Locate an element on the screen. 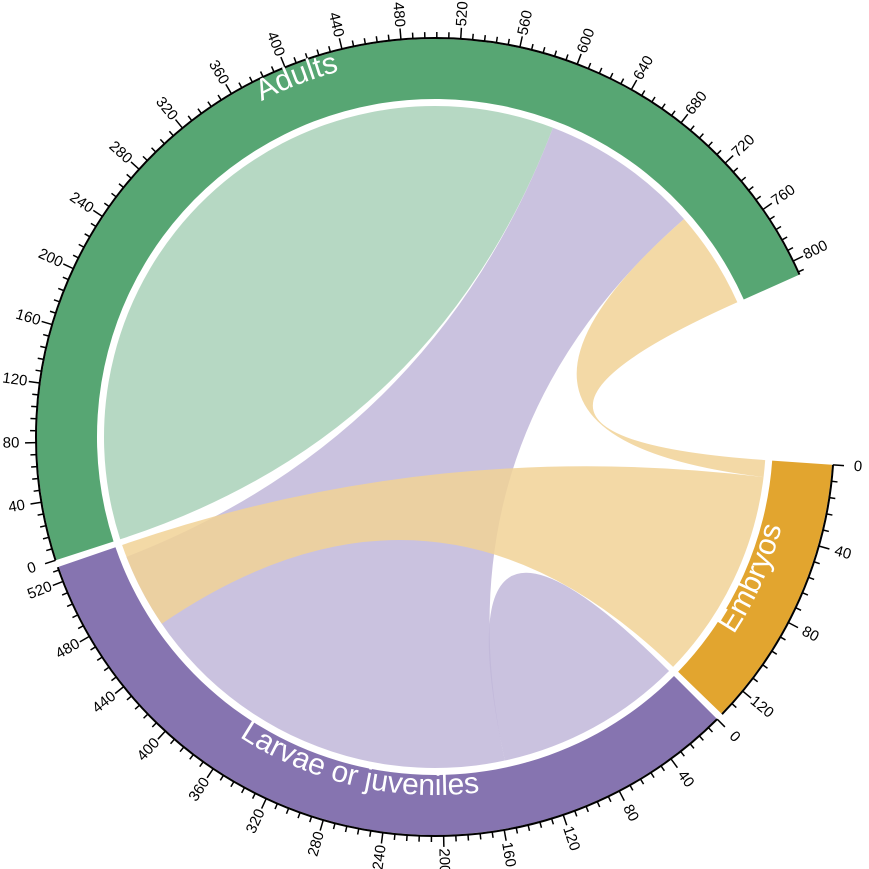 This screenshot has height=869, width=869. tick-label-adults: 80 is located at coordinates (11, 442).